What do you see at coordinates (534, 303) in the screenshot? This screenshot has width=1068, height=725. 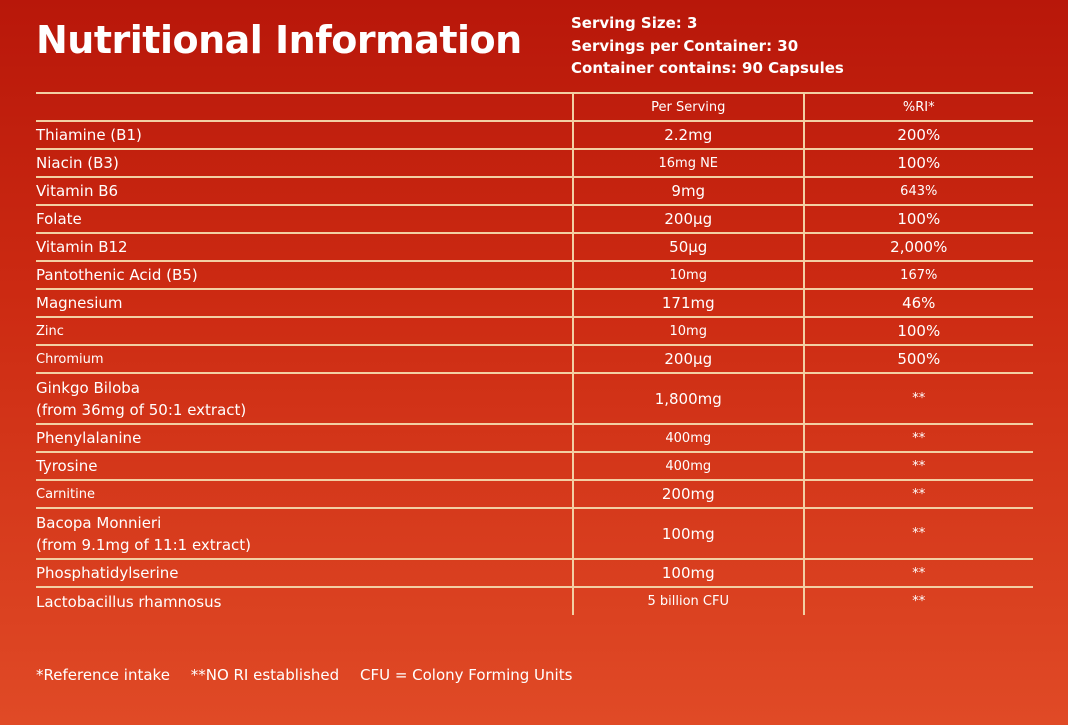 I see `table-row: Magnesium 171mg 46%` at bounding box center [534, 303].